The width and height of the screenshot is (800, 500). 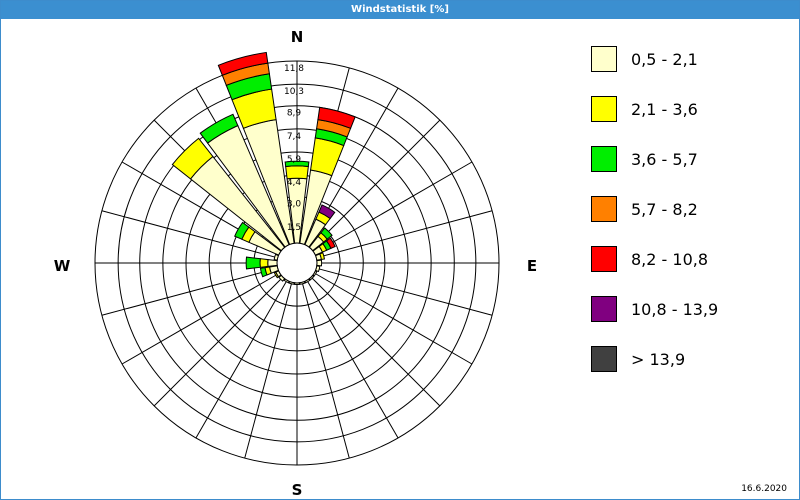 What do you see at coordinates (532, 266) in the screenshot?
I see `compass-east-label: E` at bounding box center [532, 266].